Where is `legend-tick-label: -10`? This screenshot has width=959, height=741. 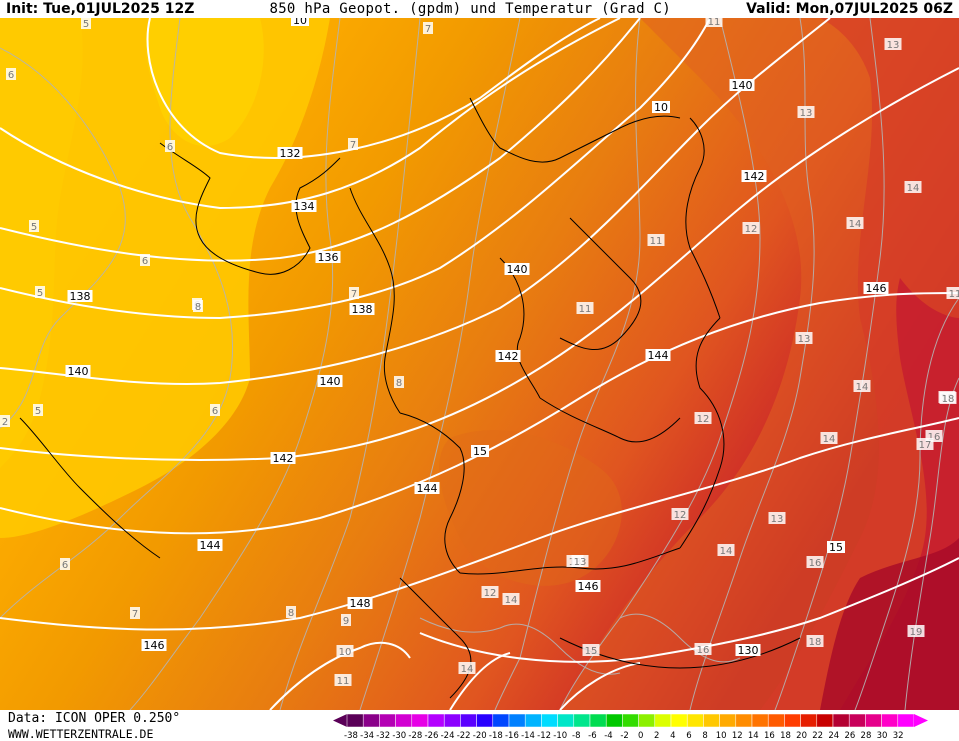 legend-tick-label: -10 is located at coordinates (560, 735).